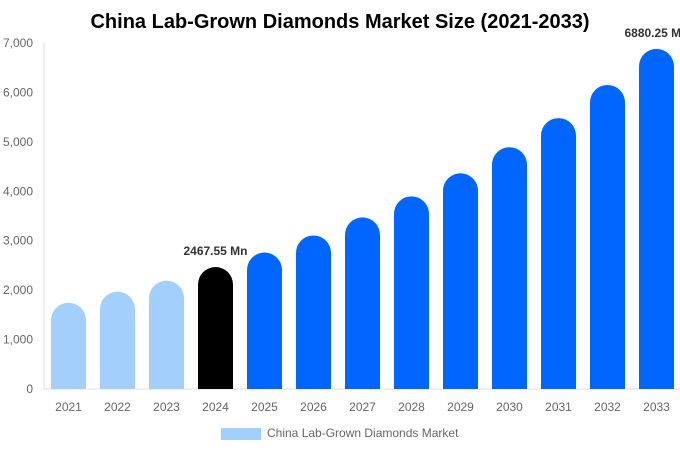 The width and height of the screenshot is (680, 455). I want to click on bar-2023, so click(166, 334).